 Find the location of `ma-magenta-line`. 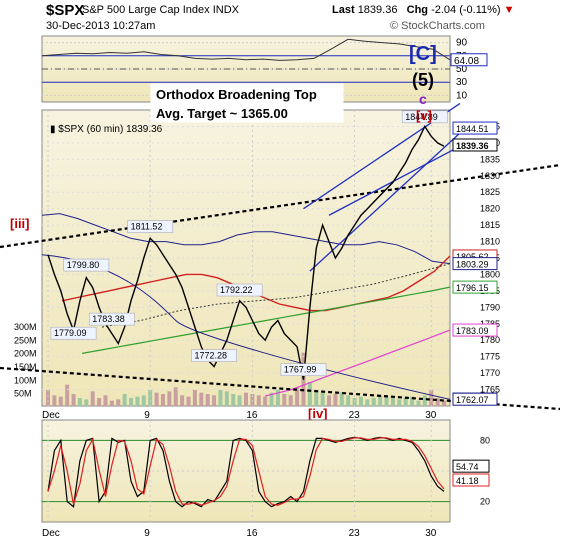

ma-magenta-line is located at coordinates (358, 363).